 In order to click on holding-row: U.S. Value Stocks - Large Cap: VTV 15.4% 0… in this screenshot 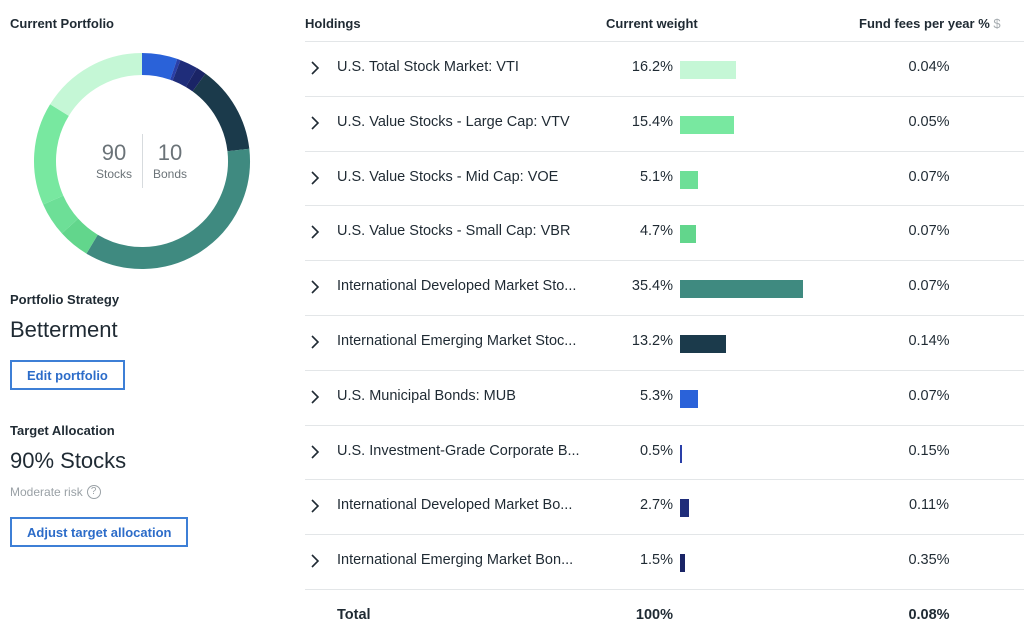, I will do `click(664, 123)`.